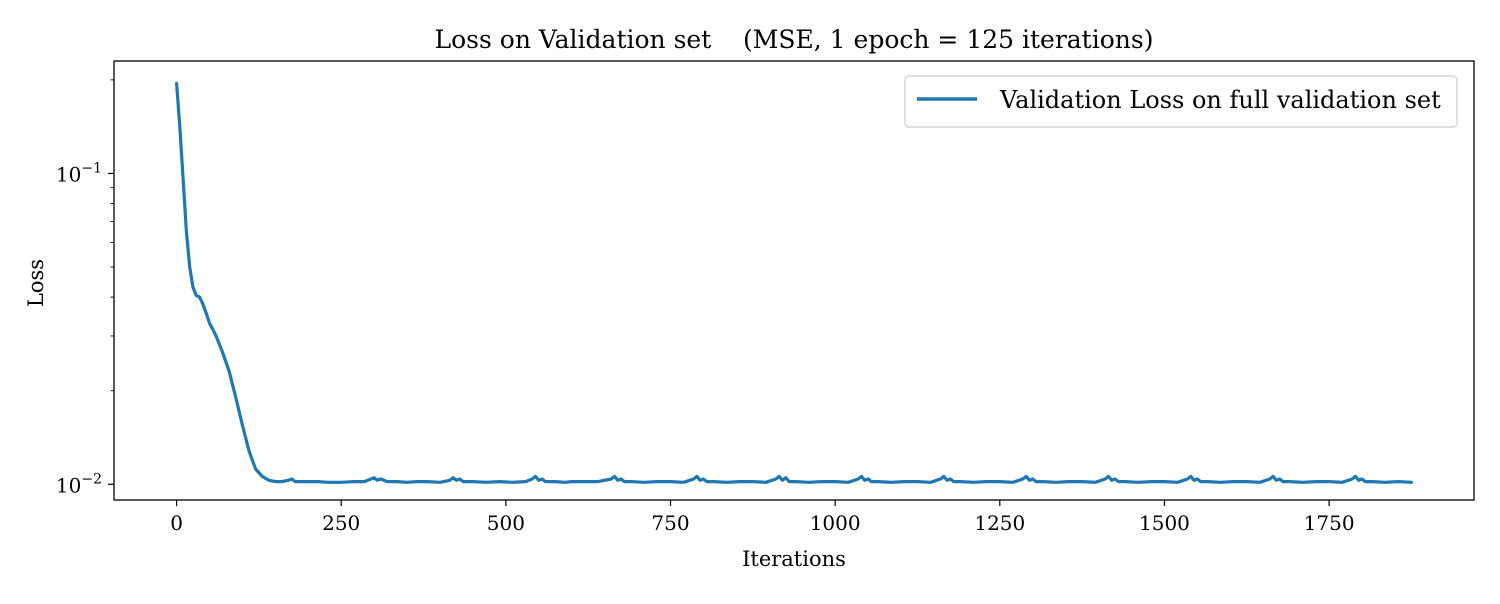 This screenshot has height=604, width=1500. I want to click on legend-box, so click(1181, 101).